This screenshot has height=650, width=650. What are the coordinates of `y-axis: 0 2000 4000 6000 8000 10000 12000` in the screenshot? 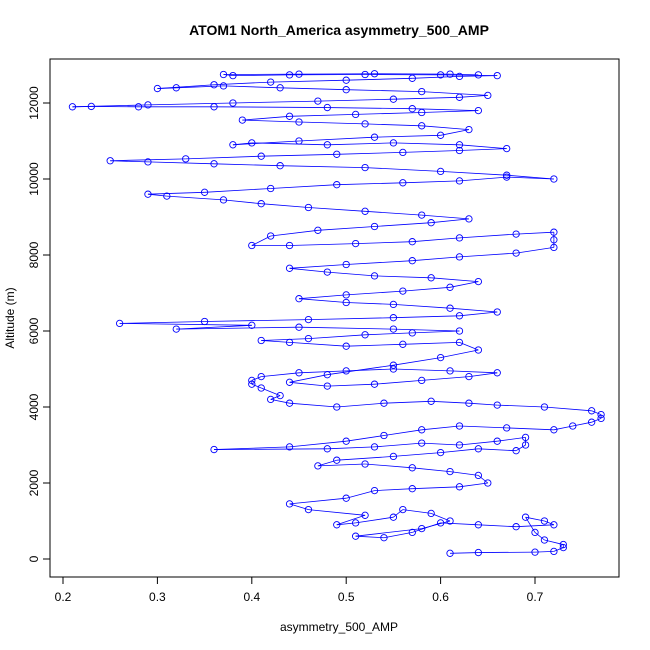 It's located at (39, 324).